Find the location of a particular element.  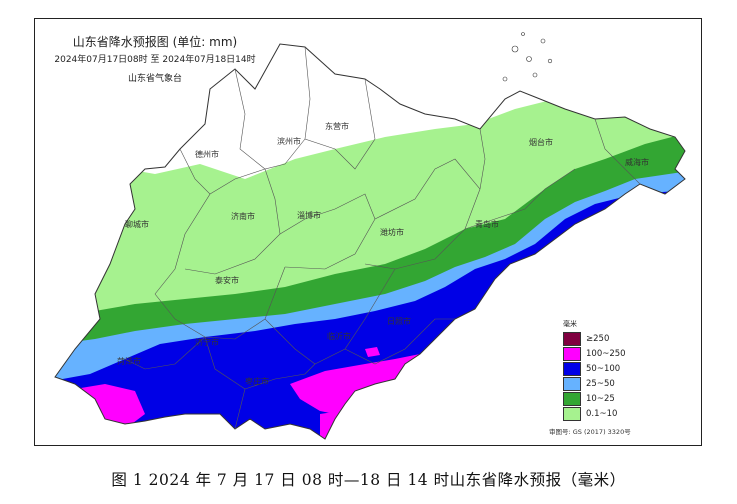

legend-item: 50~100 is located at coordinates (613, 368).